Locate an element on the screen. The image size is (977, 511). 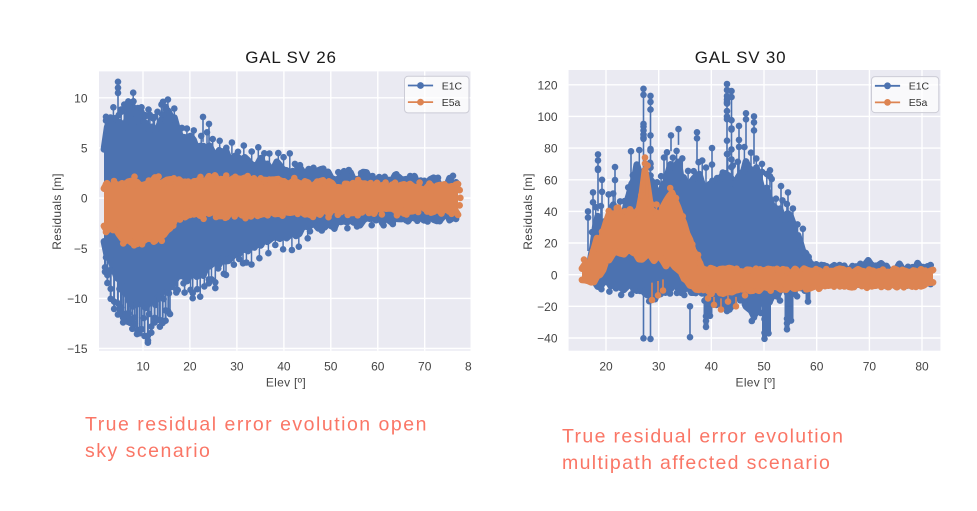
svg-text:True residual error evolution: True residual error evolution open is located at coordinates (256, 425).